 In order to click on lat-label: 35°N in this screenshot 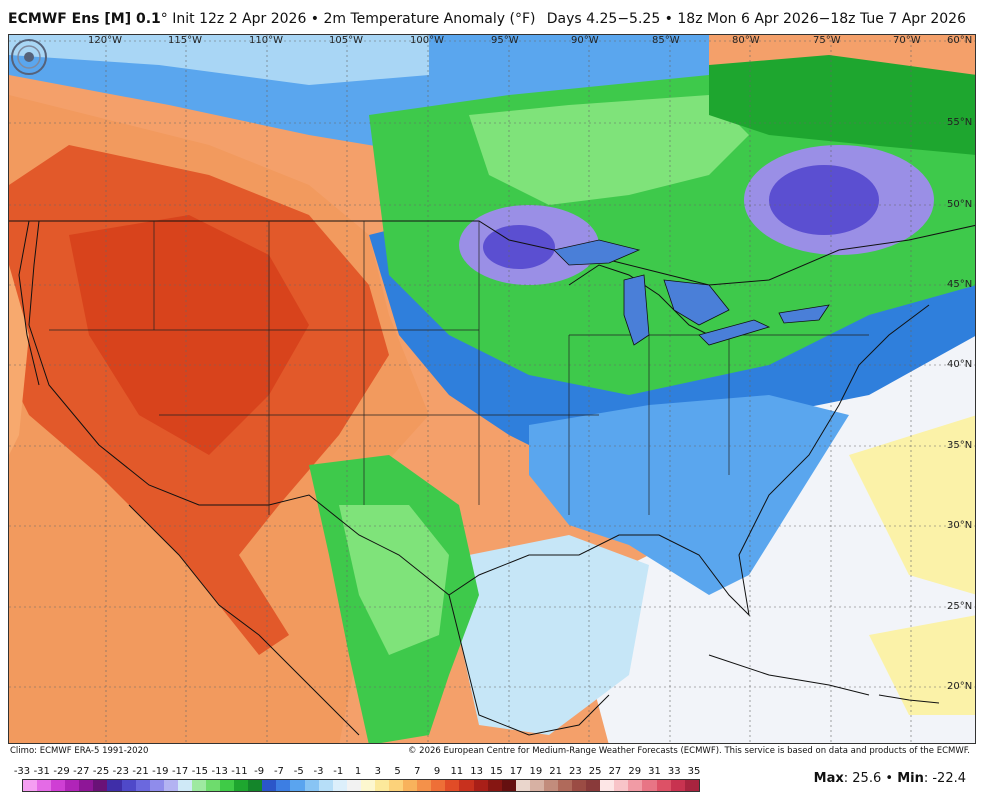, I will do `click(960, 445)`.